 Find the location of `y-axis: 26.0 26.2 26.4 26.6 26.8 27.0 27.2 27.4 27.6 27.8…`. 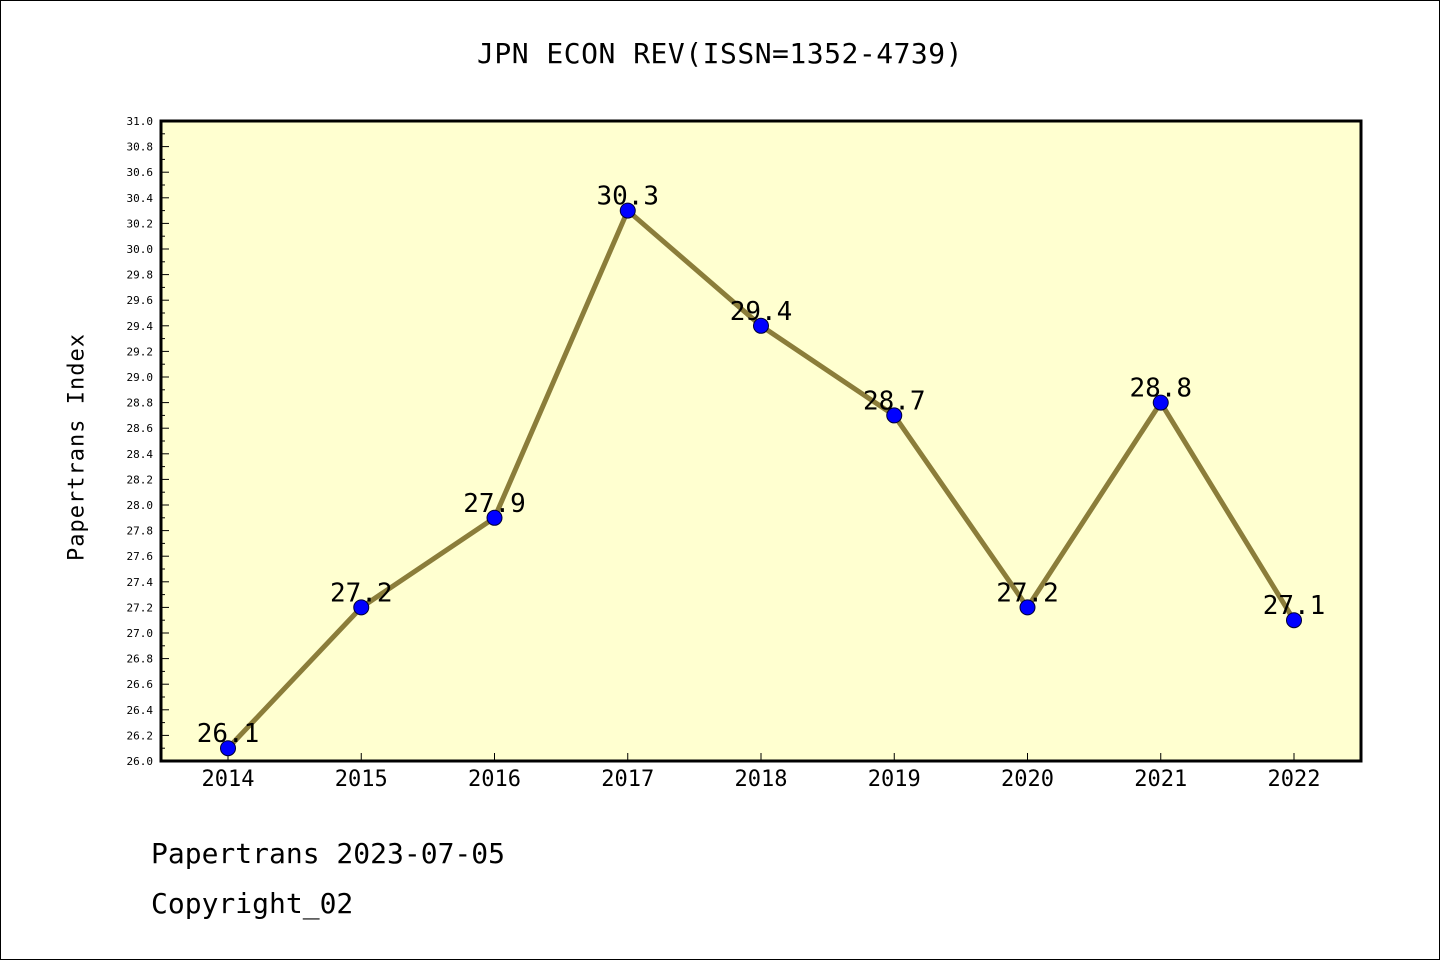

y-axis: 26.0 26.2 26.4 26.6 26.8 27.0 27.2 27.4 27.6 27.8… is located at coordinates (148, 441).